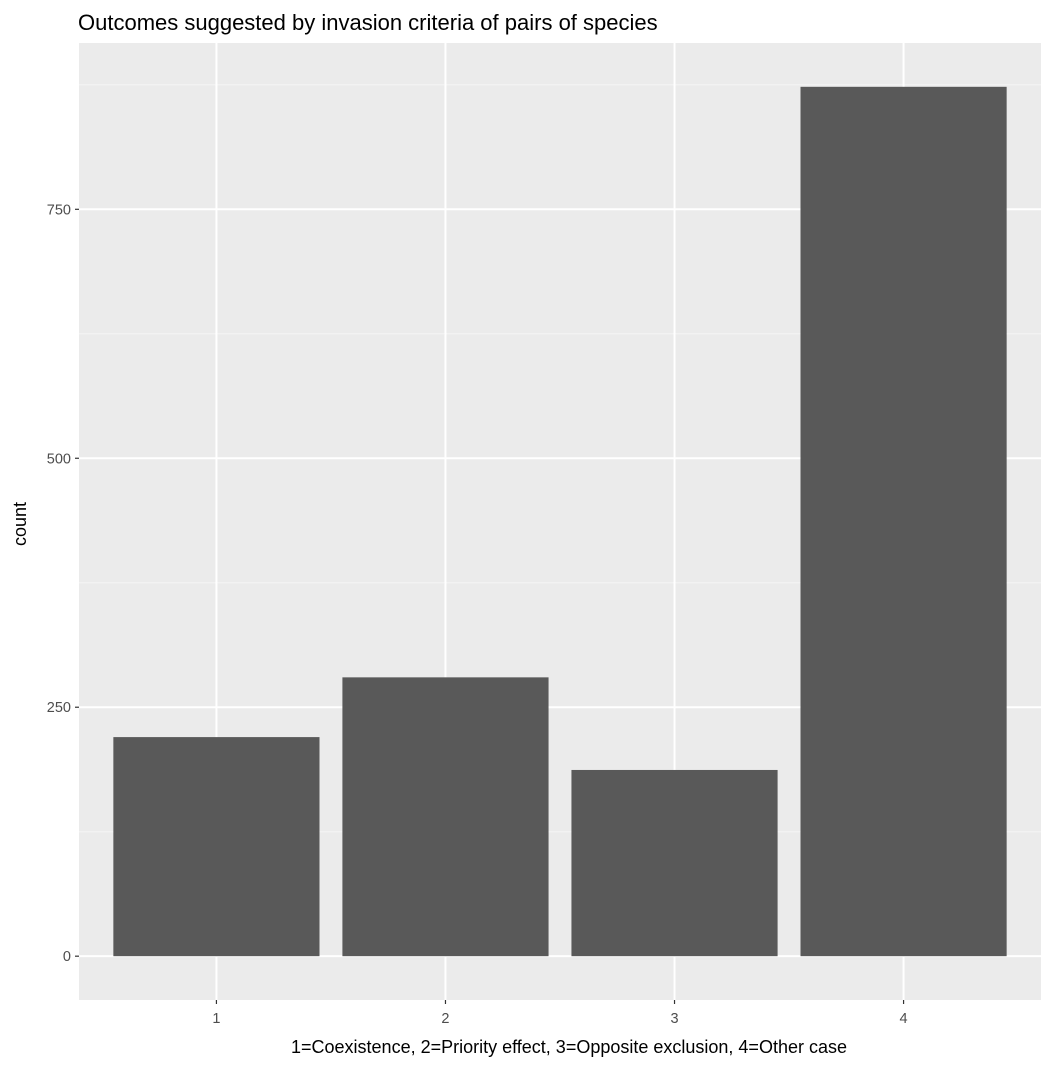 The height and width of the screenshot is (1065, 1049). I want to click on y-axis-title: count, so click(20, 524).